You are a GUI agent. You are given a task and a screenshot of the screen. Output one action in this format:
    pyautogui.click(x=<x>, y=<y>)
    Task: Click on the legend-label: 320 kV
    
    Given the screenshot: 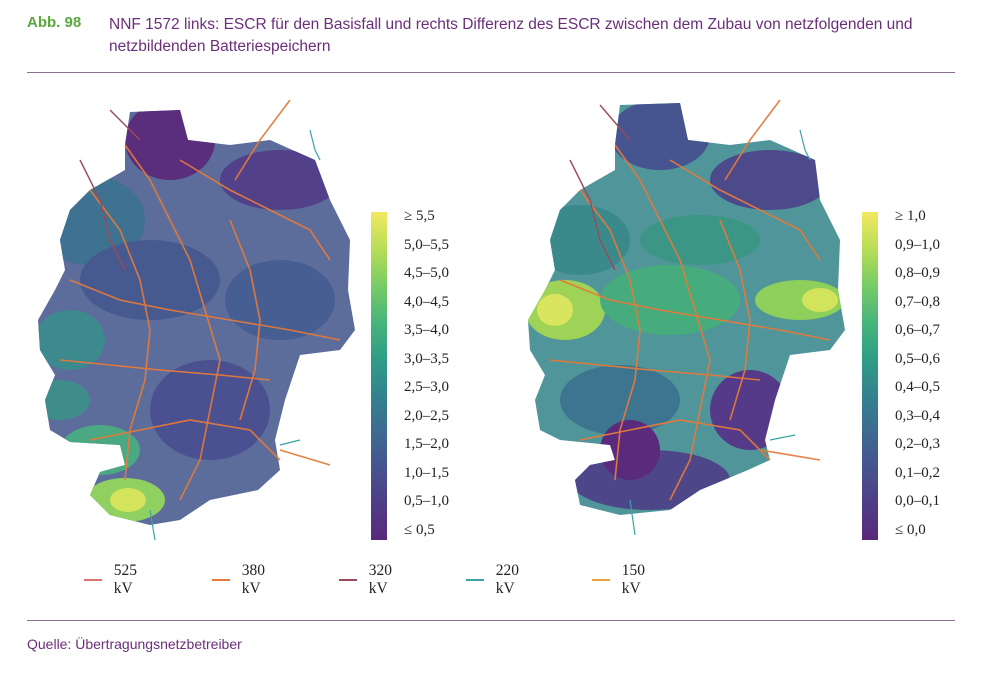 What is the action you would take?
    pyautogui.click(x=380, y=579)
    